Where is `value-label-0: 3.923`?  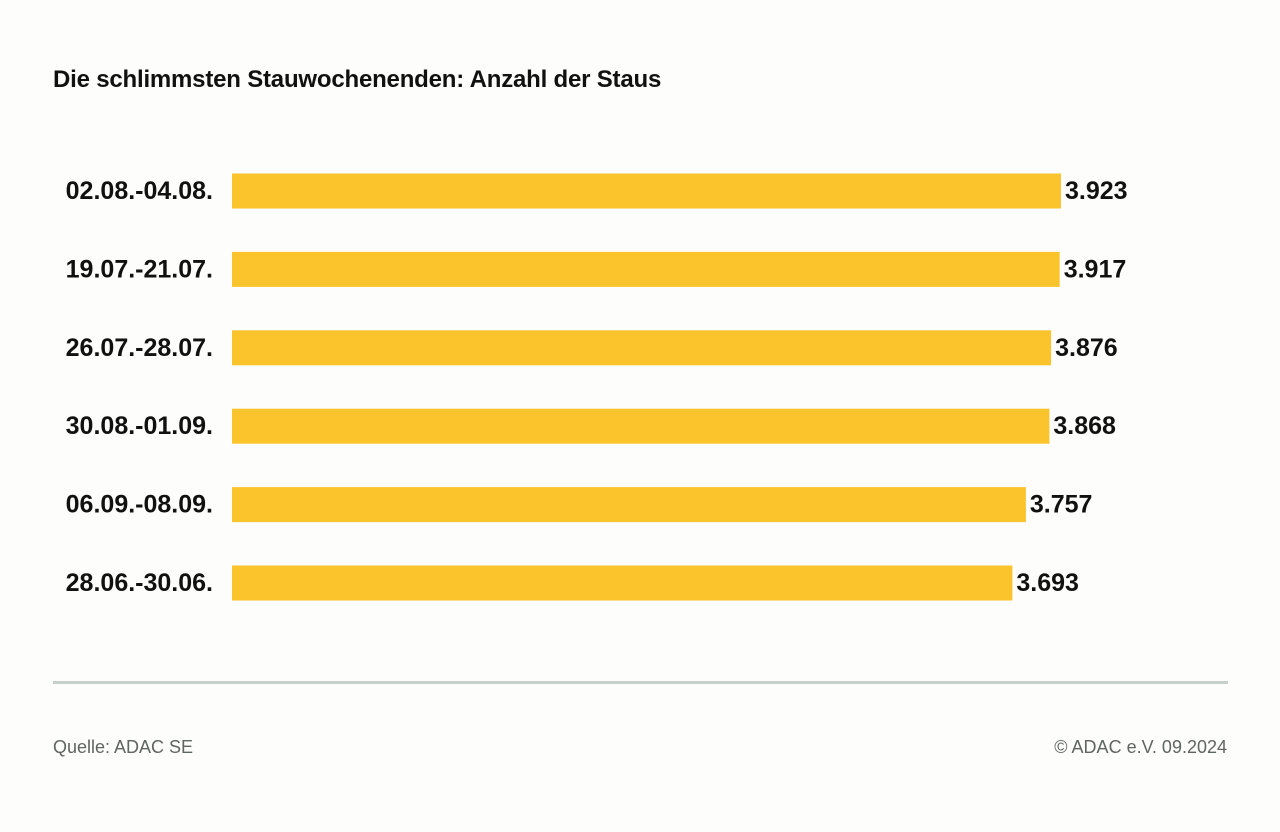 value-label-0: 3.923 is located at coordinates (1096, 191).